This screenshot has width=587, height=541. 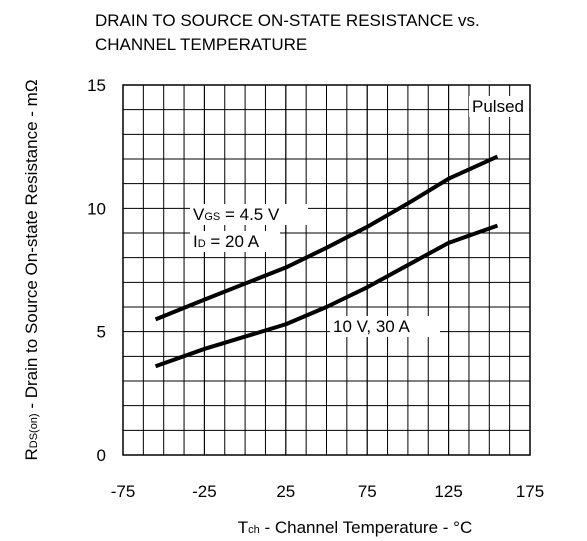 What do you see at coordinates (31, 454) in the screenshot?
I see `y-axis-label-main: R` at bounding box center [31, 454].